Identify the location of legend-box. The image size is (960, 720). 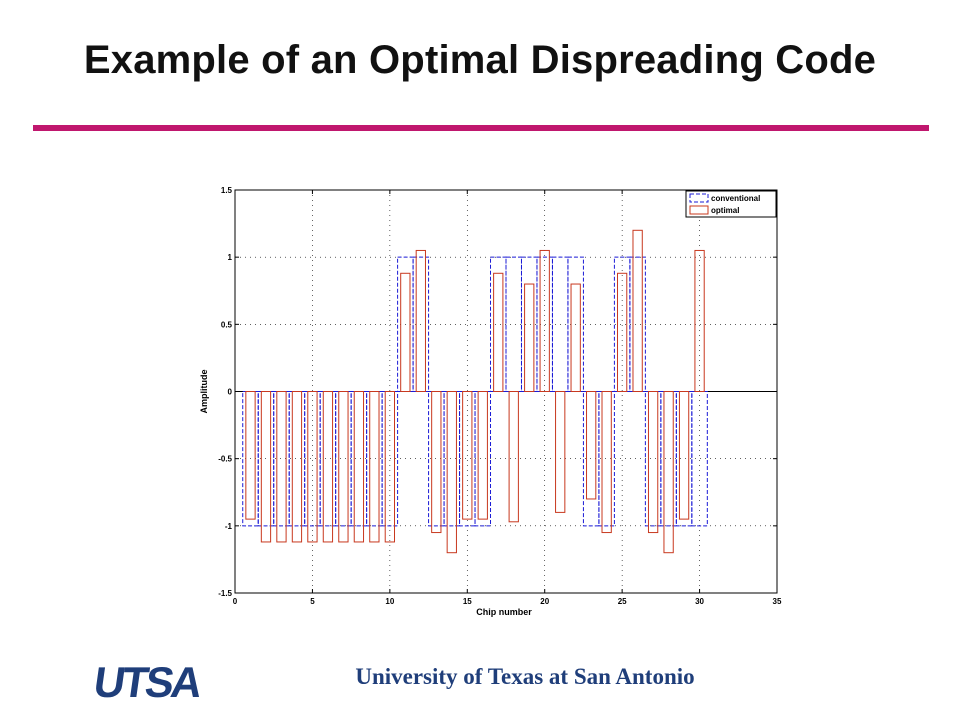
(731, 204).